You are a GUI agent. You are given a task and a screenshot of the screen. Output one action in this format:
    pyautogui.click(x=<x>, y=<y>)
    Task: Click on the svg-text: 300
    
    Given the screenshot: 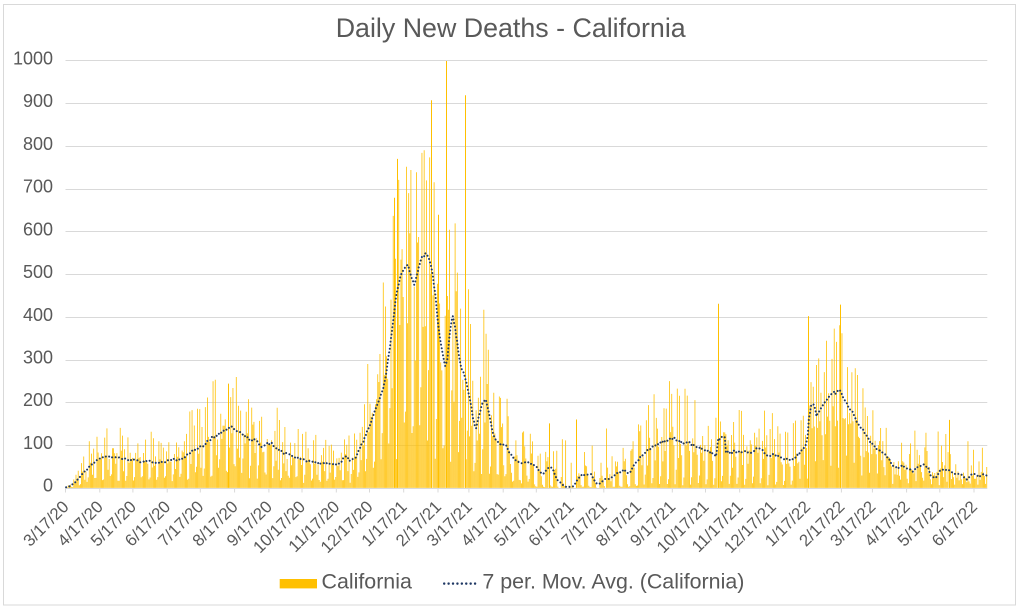 What is the action you would take?
    pyautogui.click(x=38, y=358)
    